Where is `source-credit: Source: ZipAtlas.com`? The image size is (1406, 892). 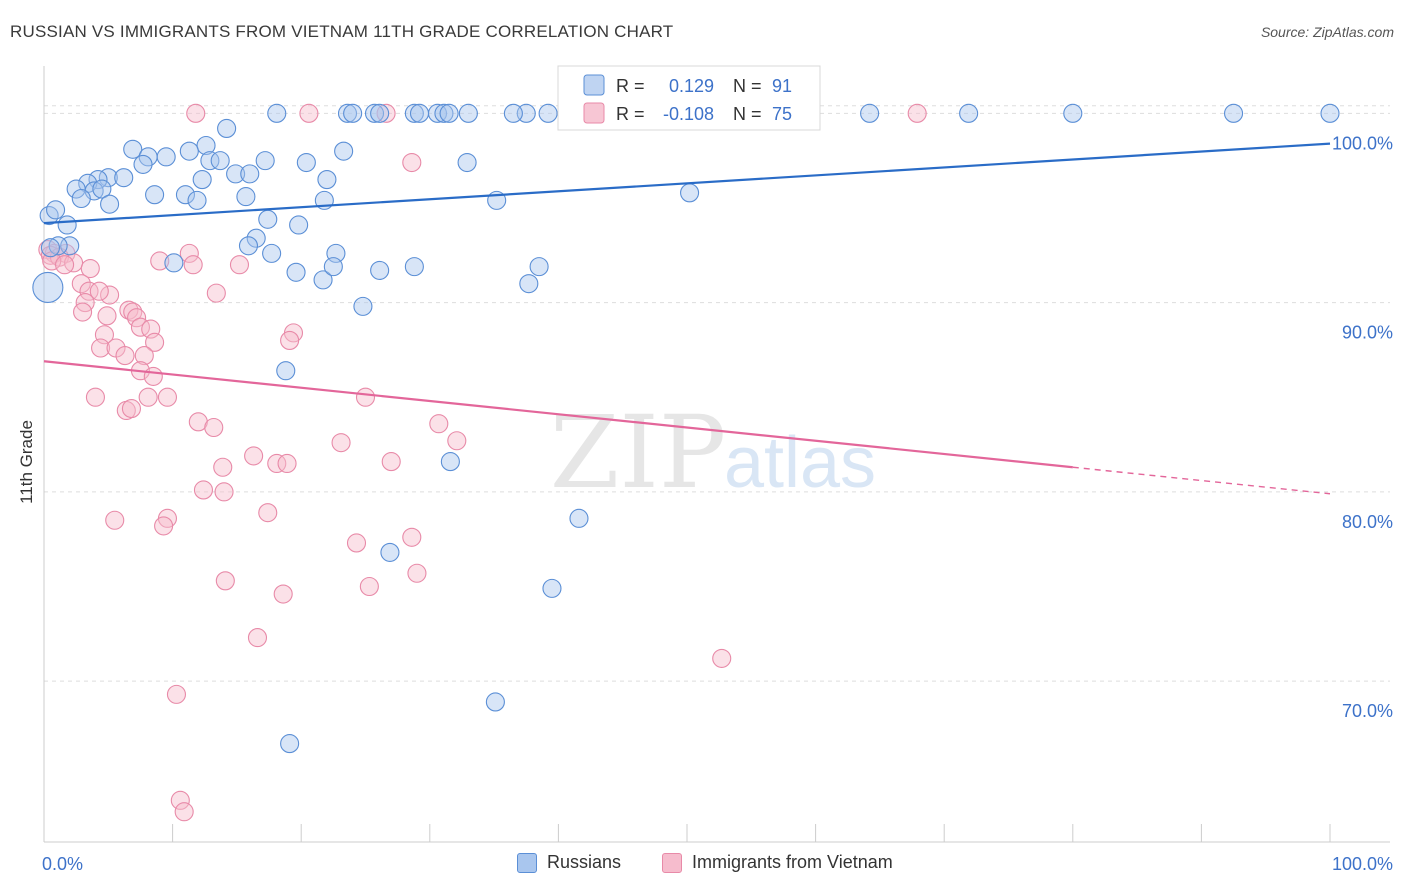 source-credit: Source: ZipAtlas.com is located at coordinates (1327, 32).